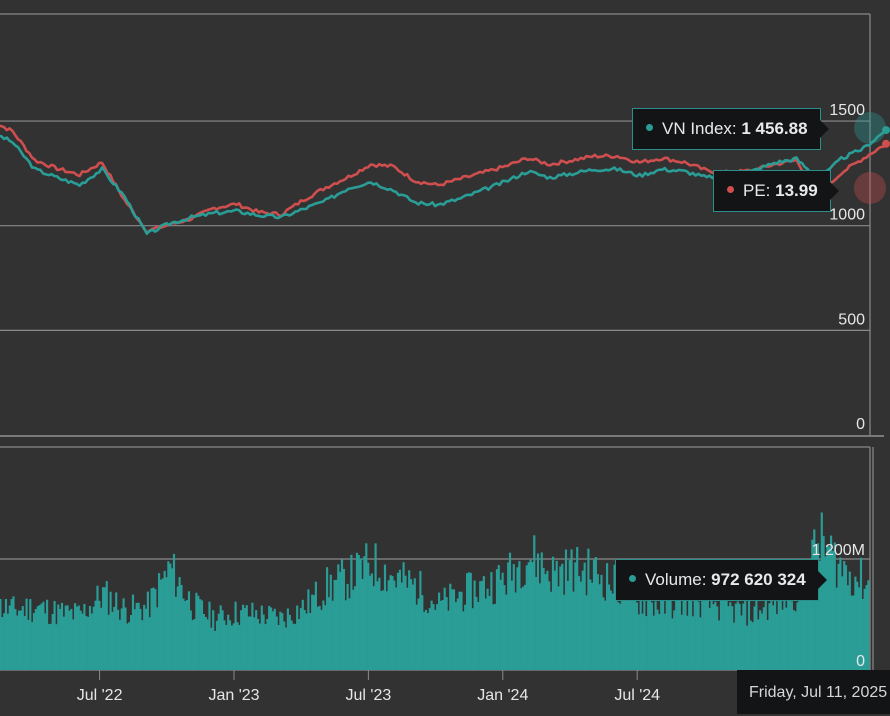  Describe the element at coordinates (702, 128) in the screenshot. I see `vn-index-tooltip-label: VN Index:` at that location.